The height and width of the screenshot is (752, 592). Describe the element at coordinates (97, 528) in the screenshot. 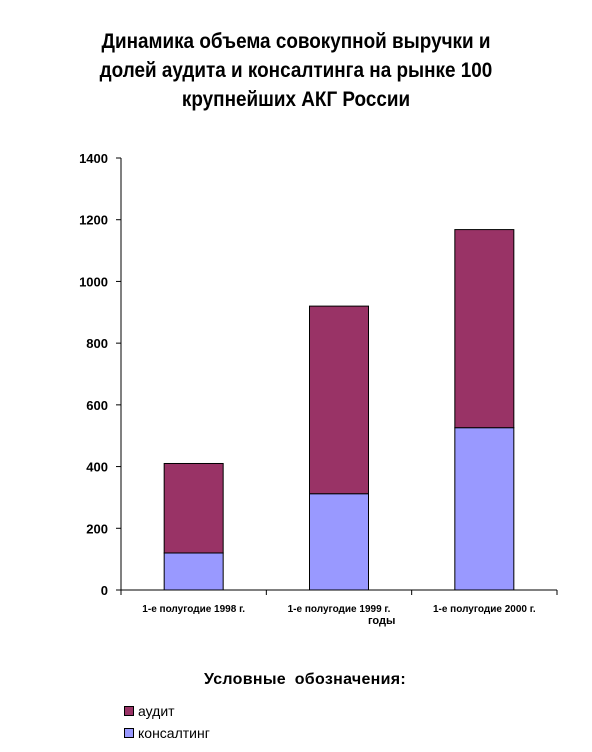

I see `y-tick-label-1: 200` at that location.